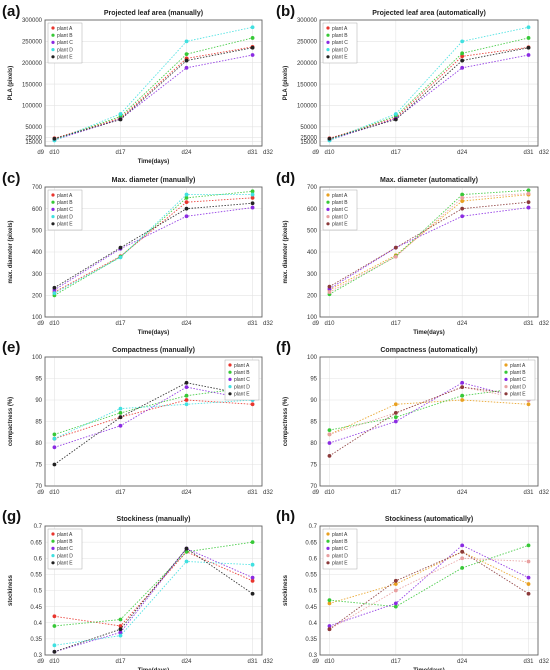  I want to click on y-tick-label: 200000, so click(307, 64).